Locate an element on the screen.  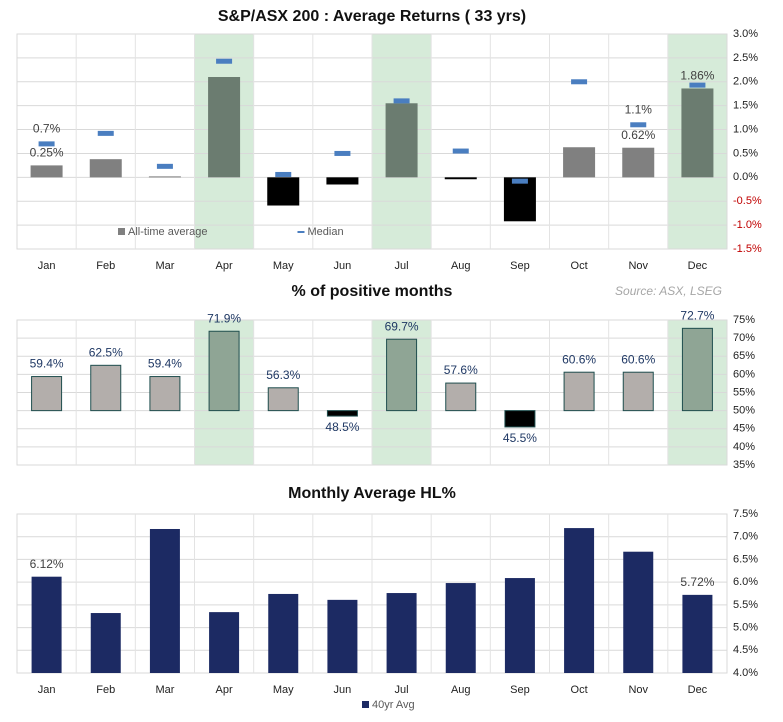
y-tick-label: 1.0% is located at coordinates (745, 129).